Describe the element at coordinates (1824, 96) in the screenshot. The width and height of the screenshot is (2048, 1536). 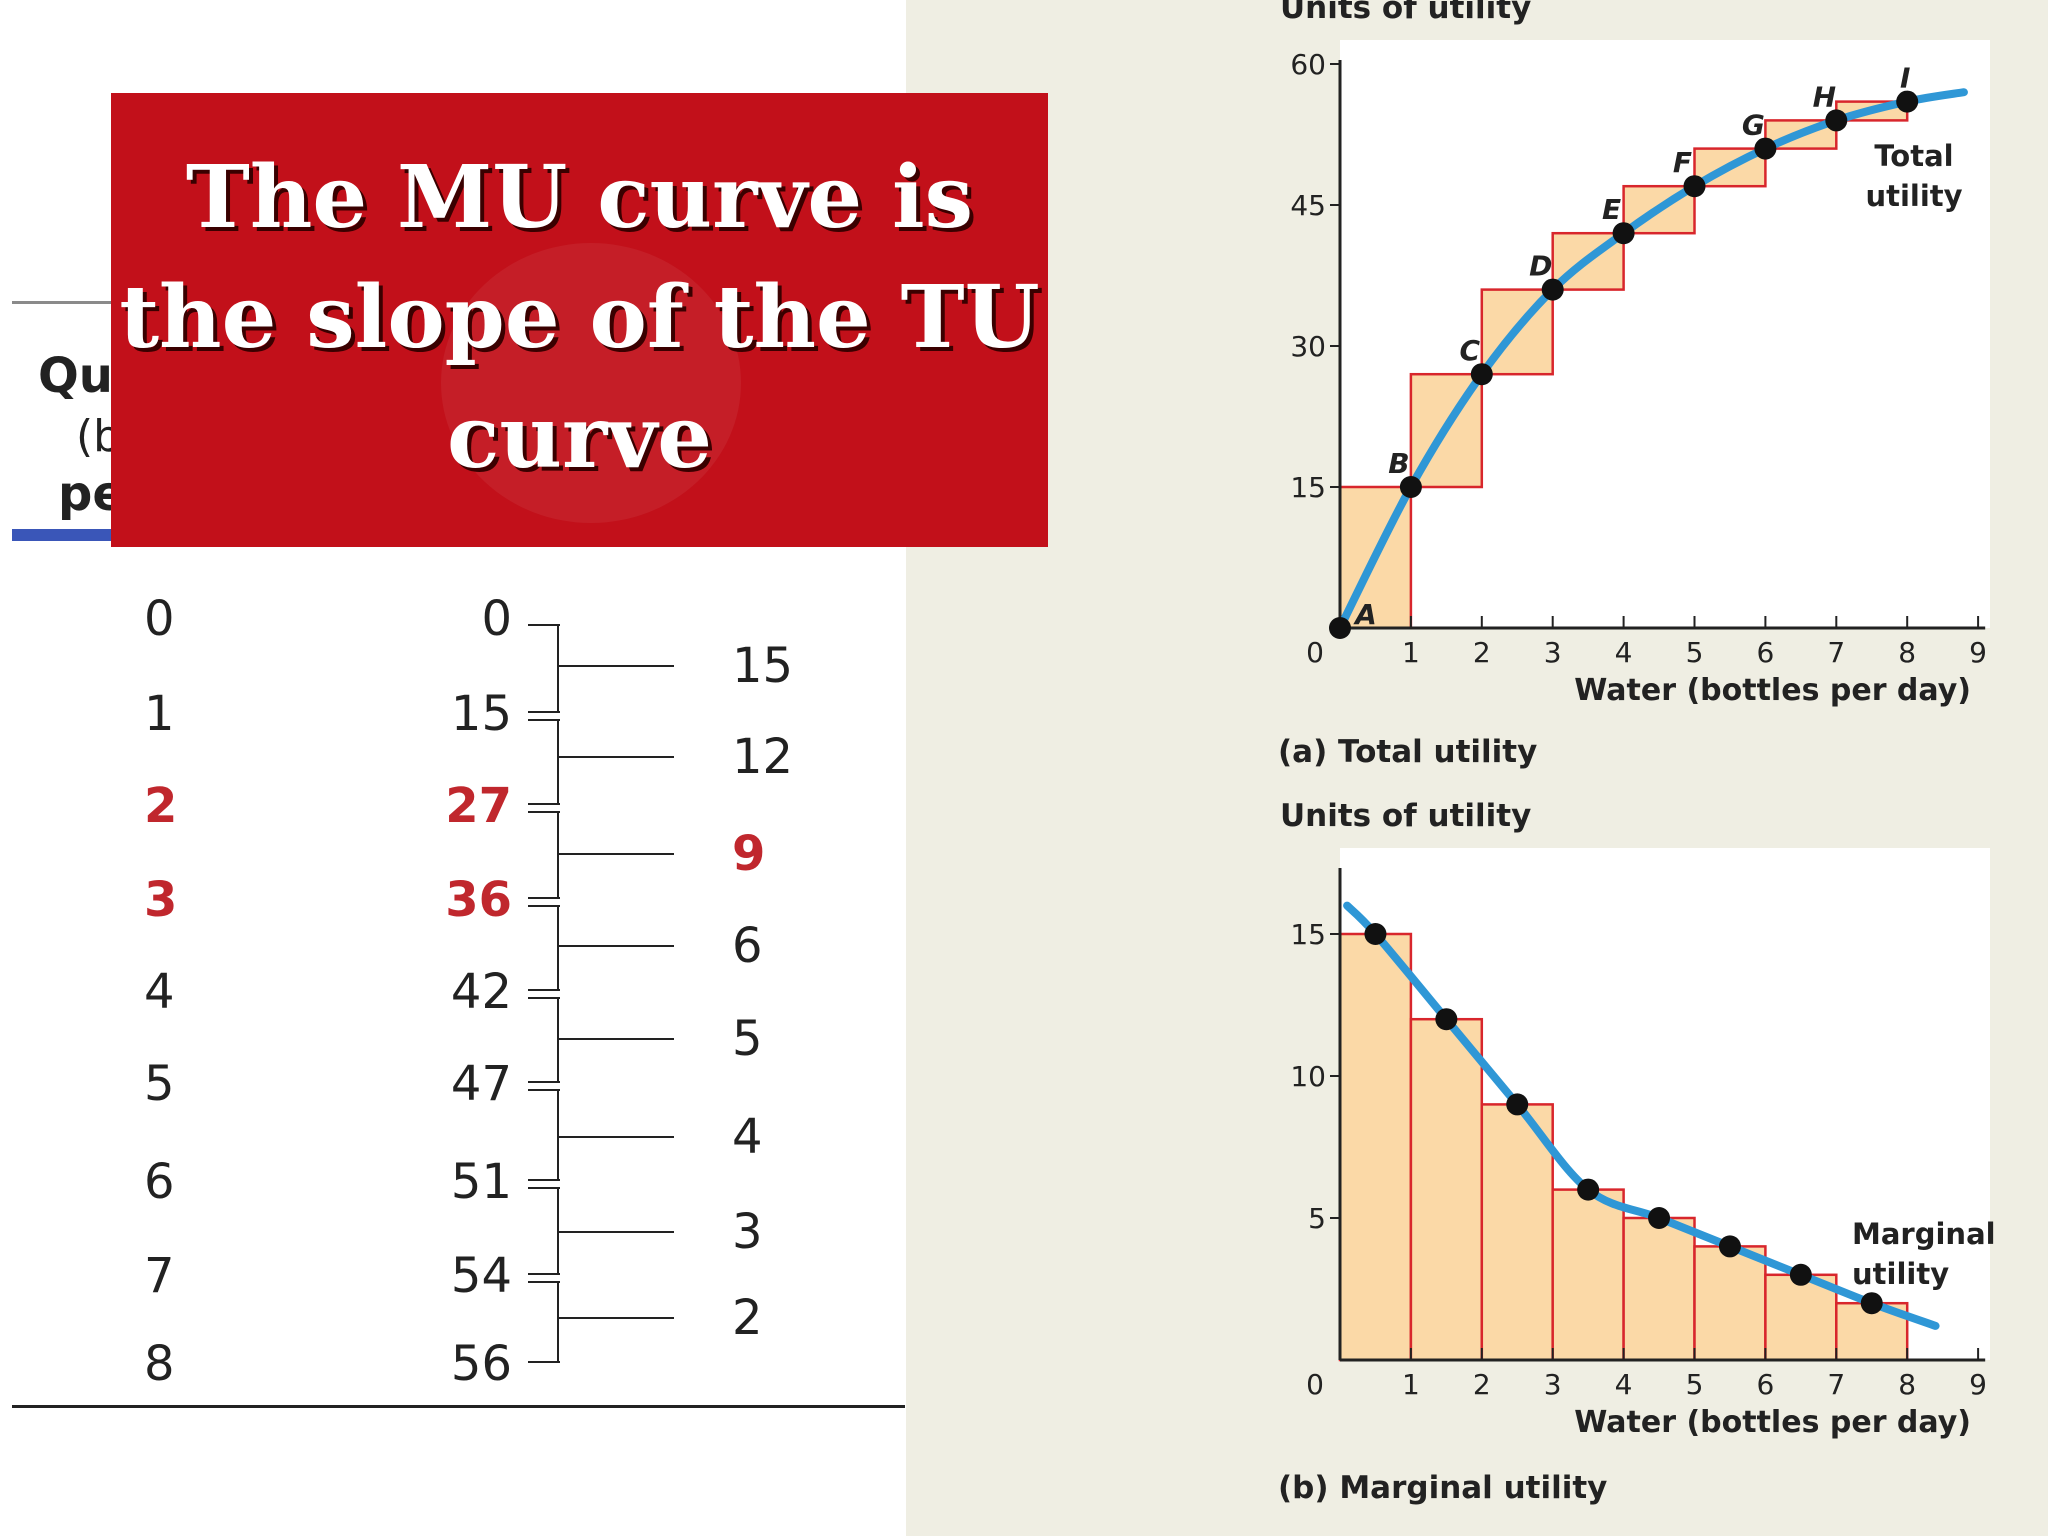
I see `point-label: H` at that location.